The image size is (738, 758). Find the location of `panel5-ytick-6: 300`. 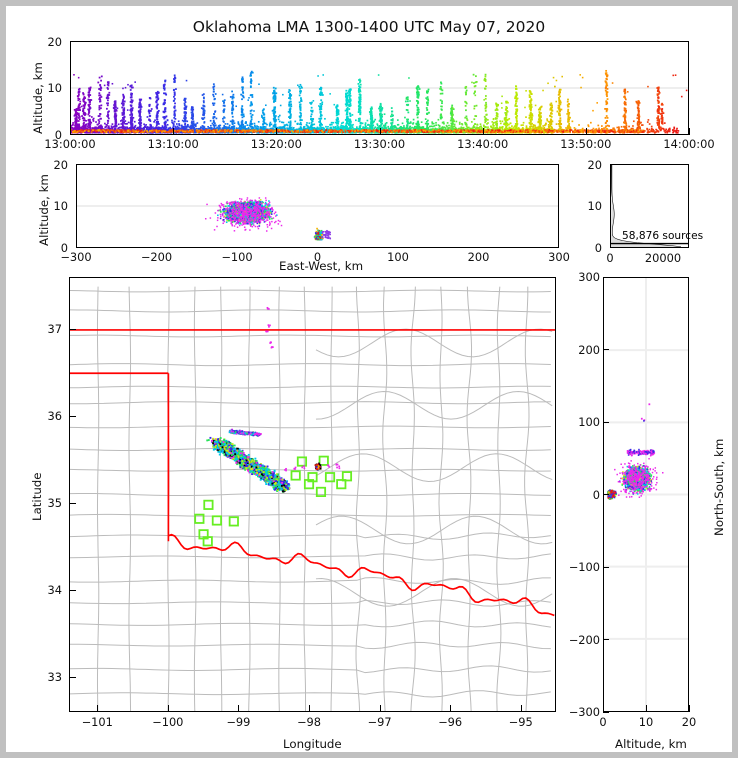

panel5-ytick-6: 300 is located at coordinates (579, 277).